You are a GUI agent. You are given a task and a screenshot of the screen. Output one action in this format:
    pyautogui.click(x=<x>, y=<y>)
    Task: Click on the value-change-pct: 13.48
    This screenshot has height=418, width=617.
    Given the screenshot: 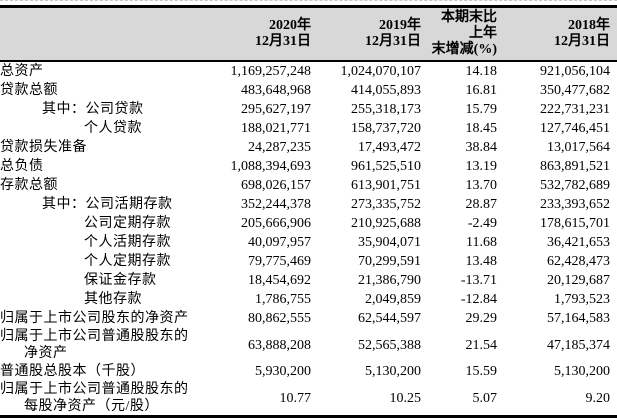 What is the action you would take?
    pyautogui.click(x=481, y=261)
    